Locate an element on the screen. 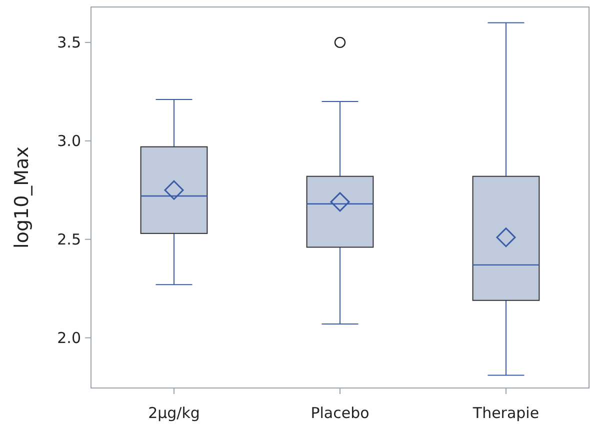  y-tick-label: 2.0 is located at coordinates (69, 338).